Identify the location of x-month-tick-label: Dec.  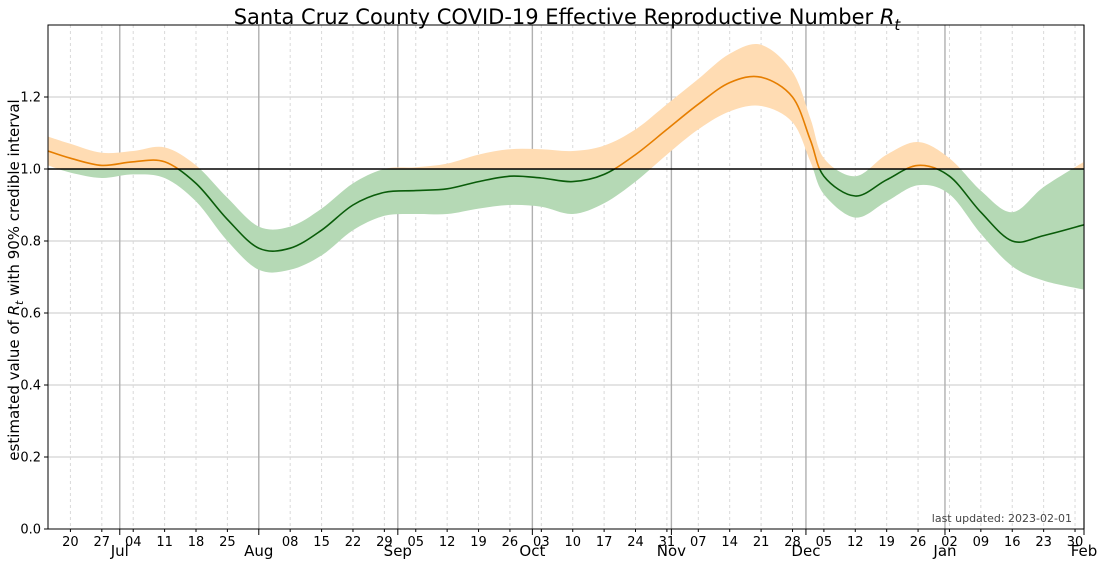
(805, 551).